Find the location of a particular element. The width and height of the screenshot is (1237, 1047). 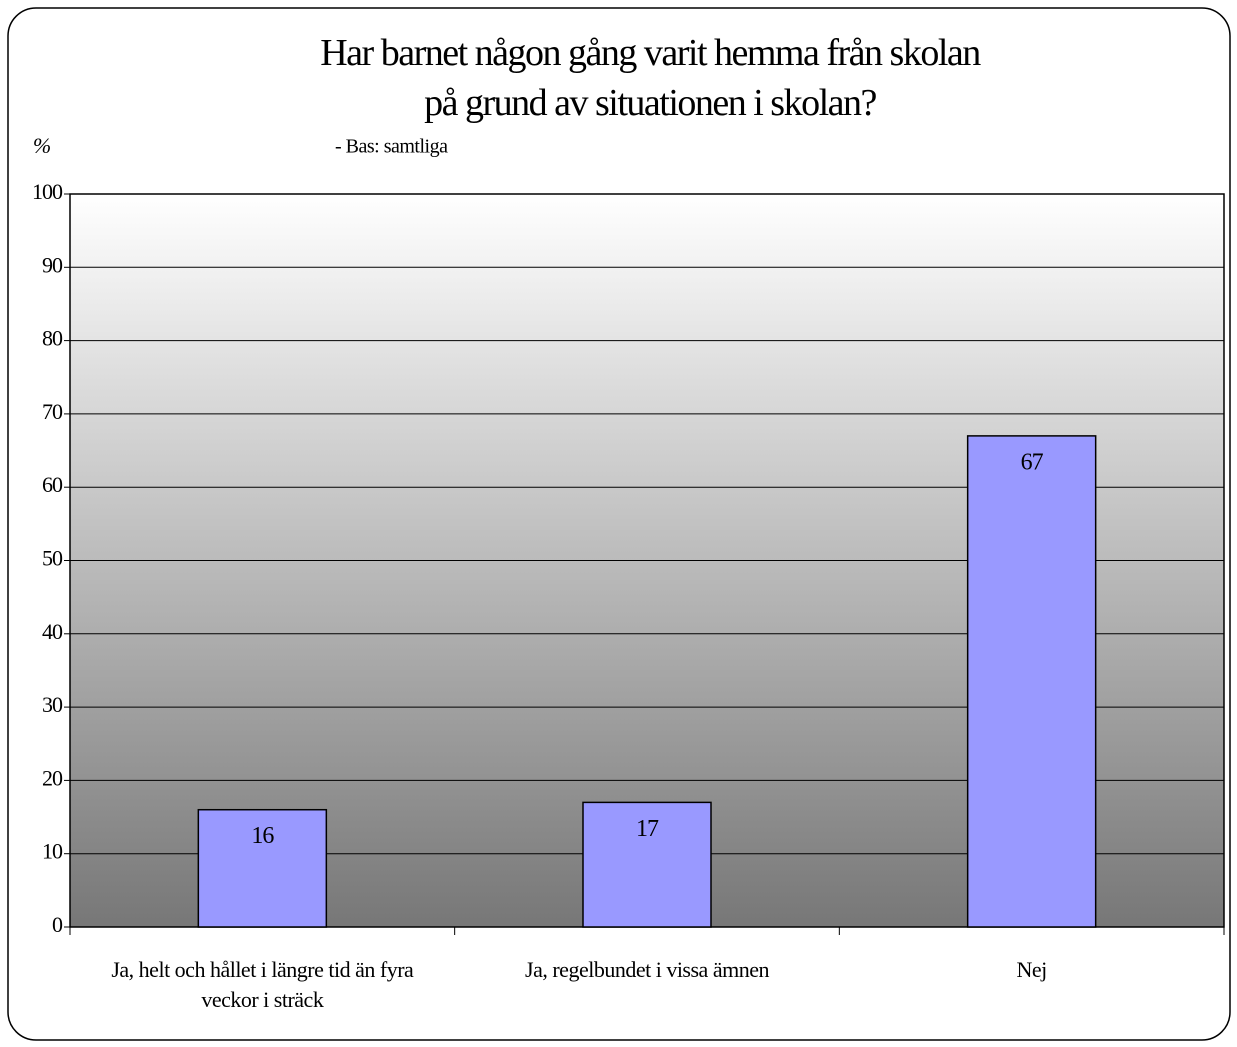

y-tick-label: 90 is located at coordinates (52, 264).